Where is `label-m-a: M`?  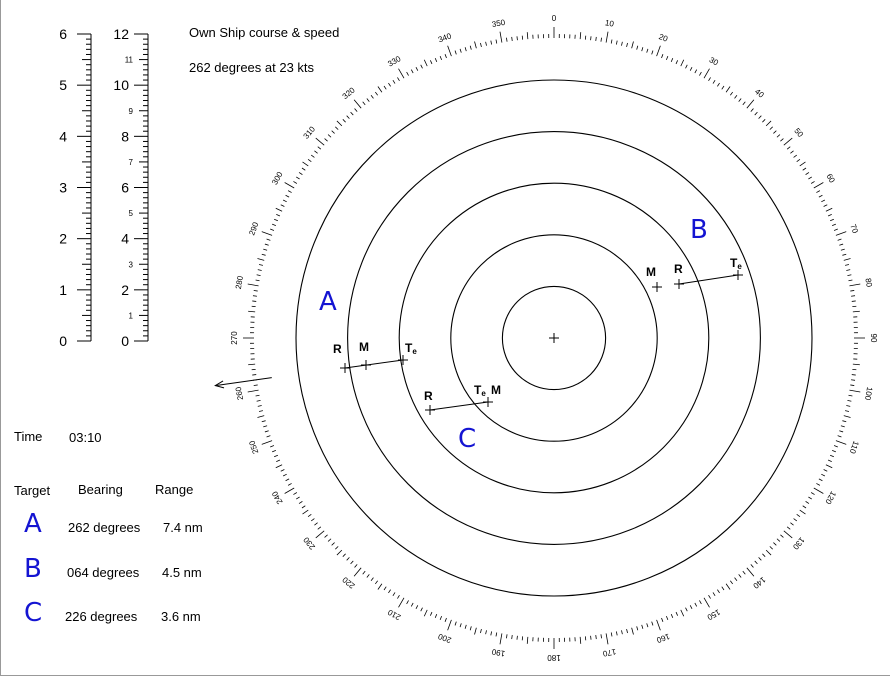 label-m-a: M is located at coordinates (364, 347).